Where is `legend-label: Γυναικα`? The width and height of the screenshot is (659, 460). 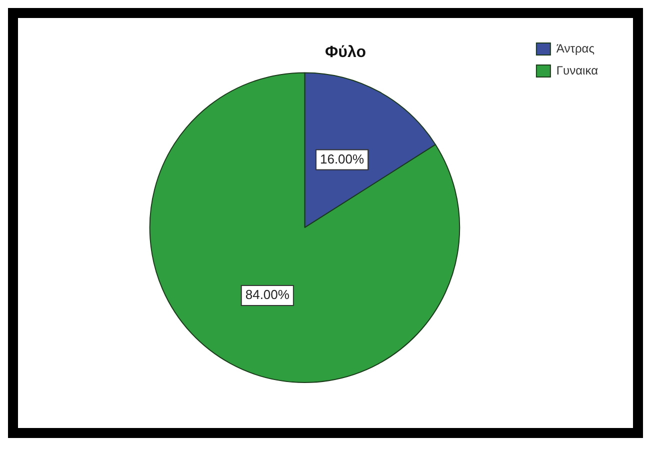 legend-label: Γυναικα is located at coordinates (577, 70).